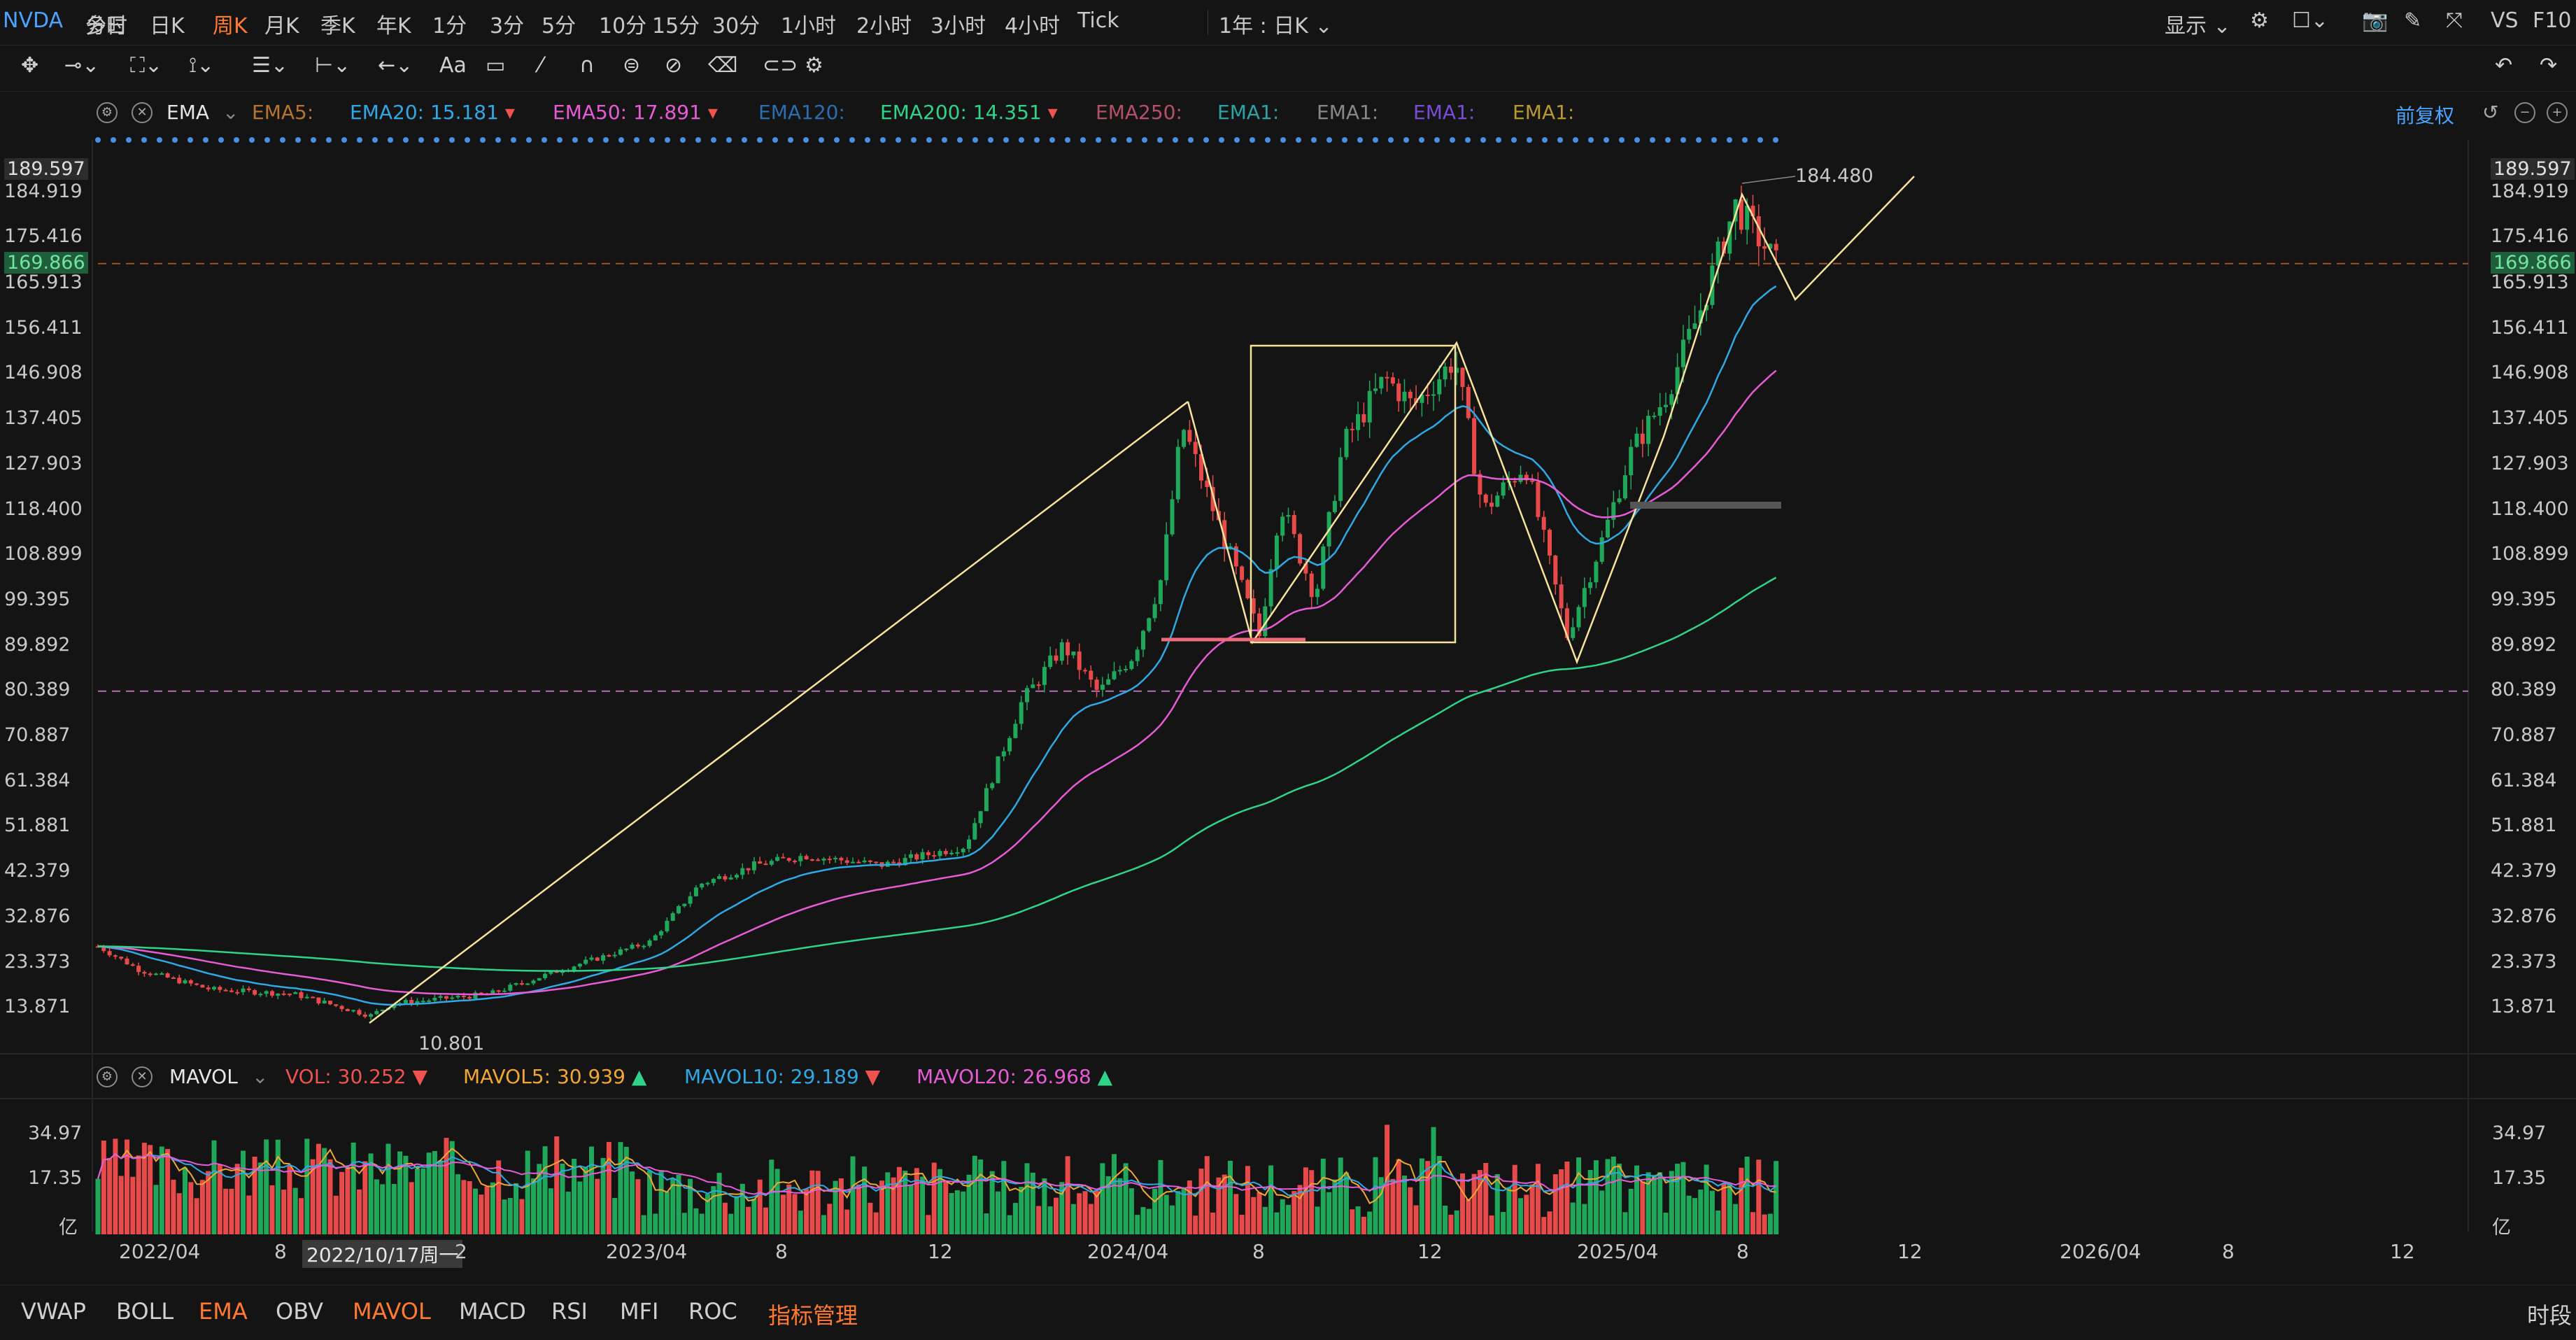  Describe the element at coordinates (559, 26) in the screenshot. I see `period-9: 5分` at that location.